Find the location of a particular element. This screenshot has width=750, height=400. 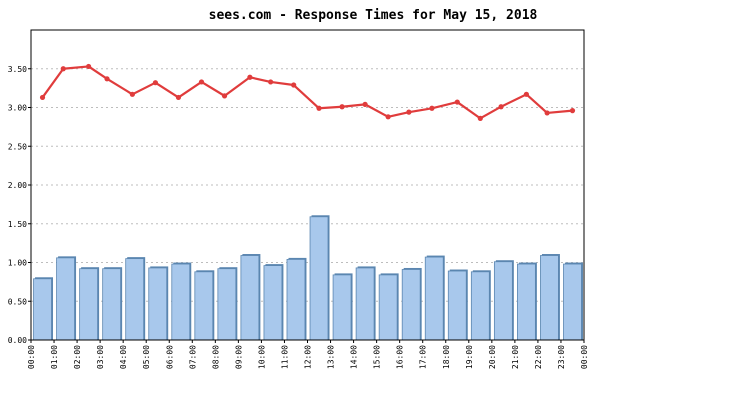

x-tick-label: 02:00 is located at coordinates (77, 357).